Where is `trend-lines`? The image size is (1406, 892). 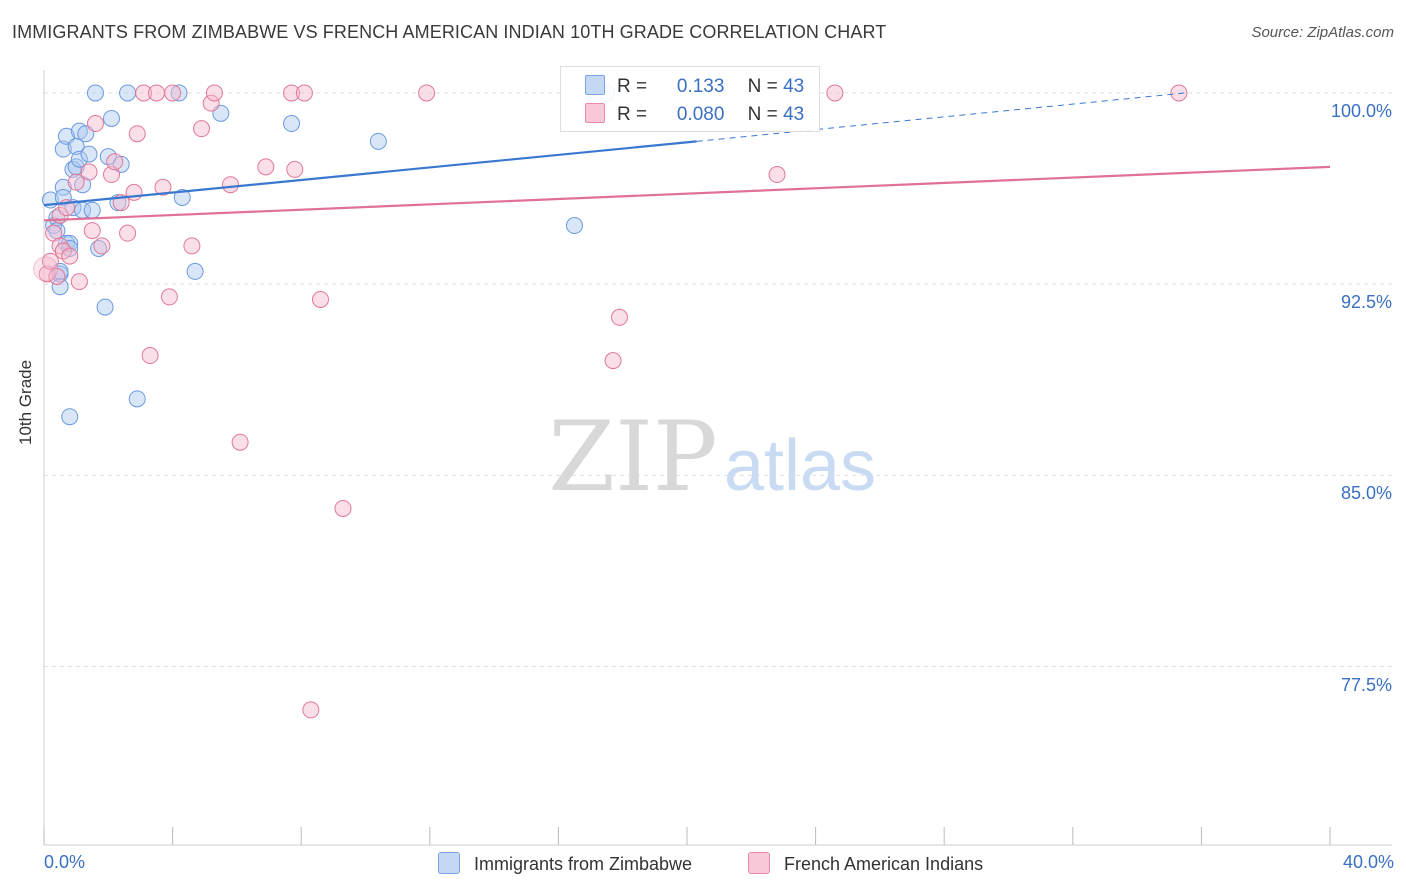
trend-lines is located at coordinates (687, 157).